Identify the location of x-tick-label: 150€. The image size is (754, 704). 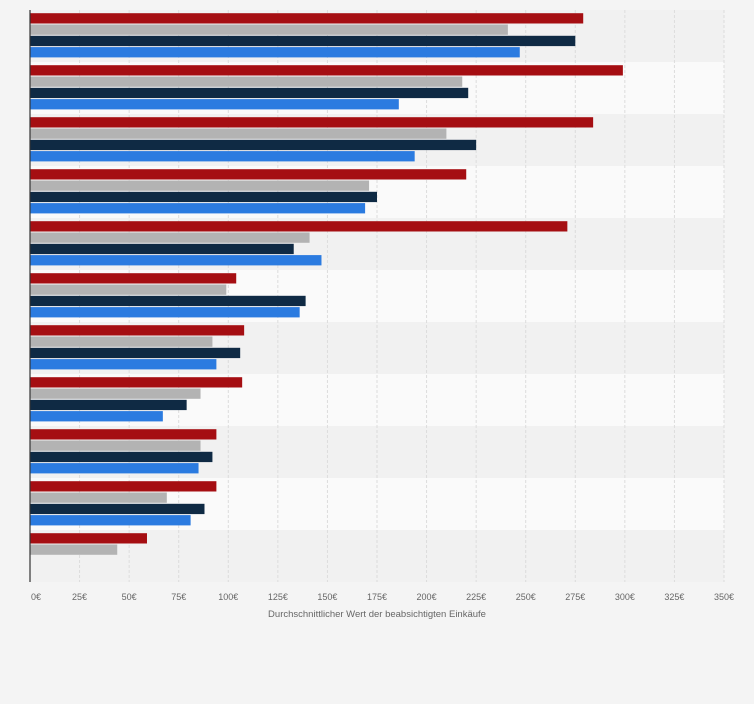
(327, 597).